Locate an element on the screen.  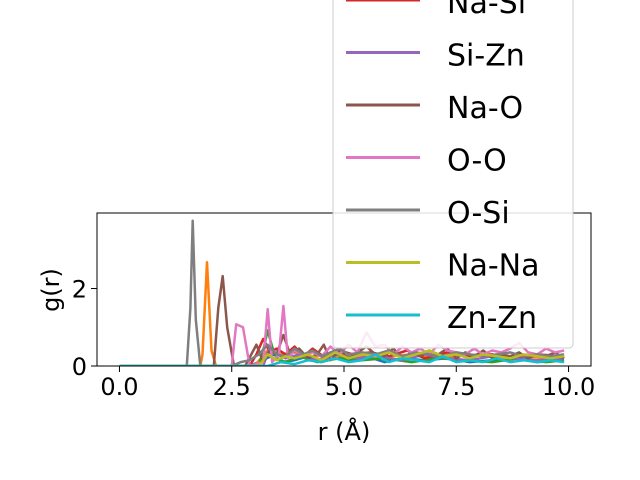
y-tick-label: 0 is located at coordinates (79, 367).